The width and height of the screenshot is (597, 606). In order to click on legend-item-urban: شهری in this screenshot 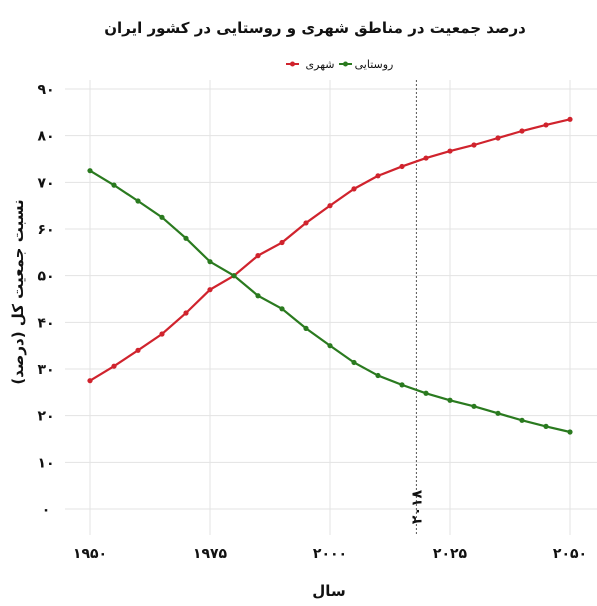, I will do `click(310, 64)`.